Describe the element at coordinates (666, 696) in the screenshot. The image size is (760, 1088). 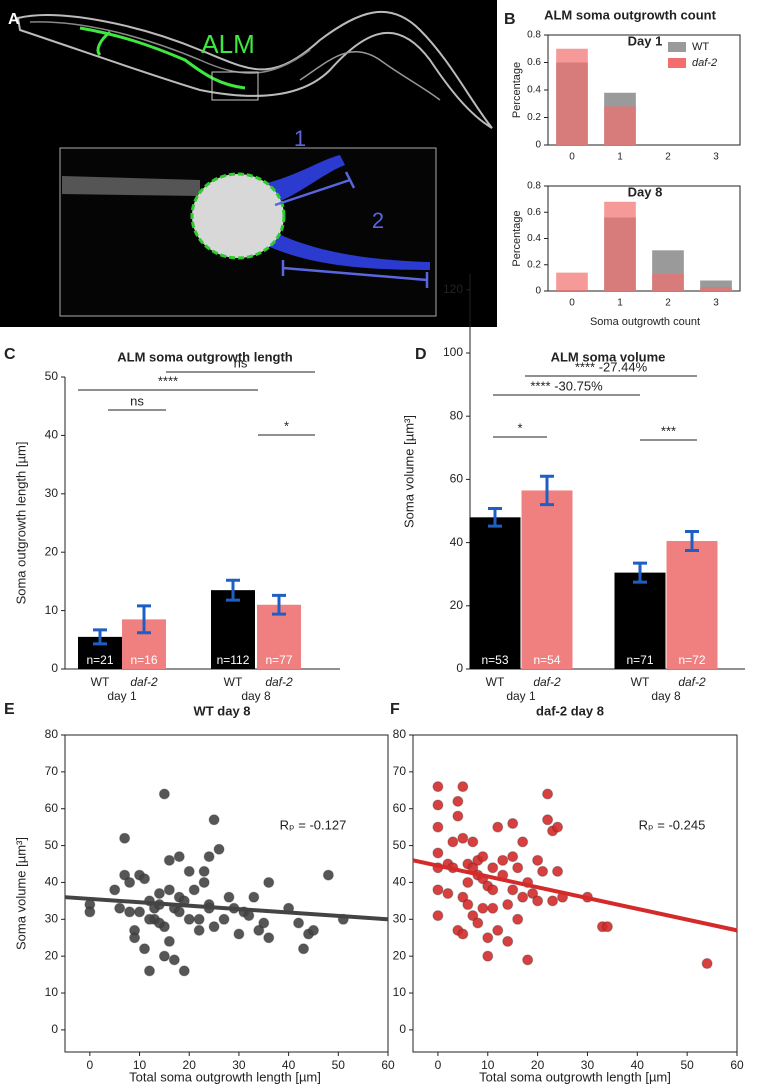
I see `group-label: day 8` at that location.